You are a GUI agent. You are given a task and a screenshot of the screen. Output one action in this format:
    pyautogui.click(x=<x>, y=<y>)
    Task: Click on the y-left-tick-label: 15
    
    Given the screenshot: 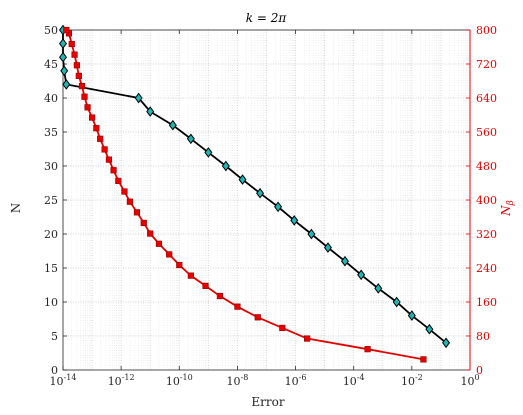 What is the action you would take?
    pyautogui.click(x=51, y=268)
    